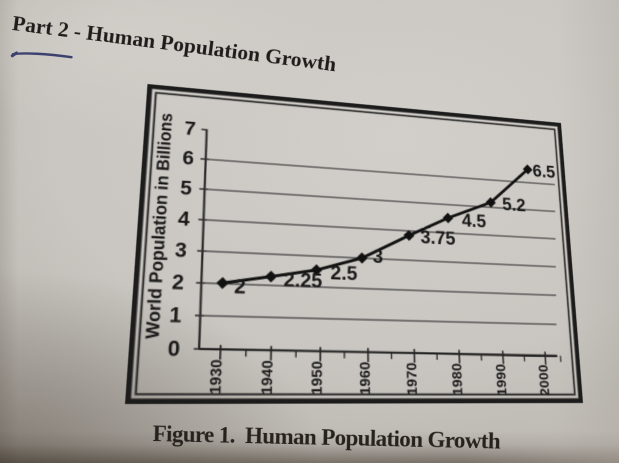 The image size is (619, 463). What do you see at coordinates (302, 281) in the screenshot?
I see `svg-text: 2.25` at bounding box center [302, 281].